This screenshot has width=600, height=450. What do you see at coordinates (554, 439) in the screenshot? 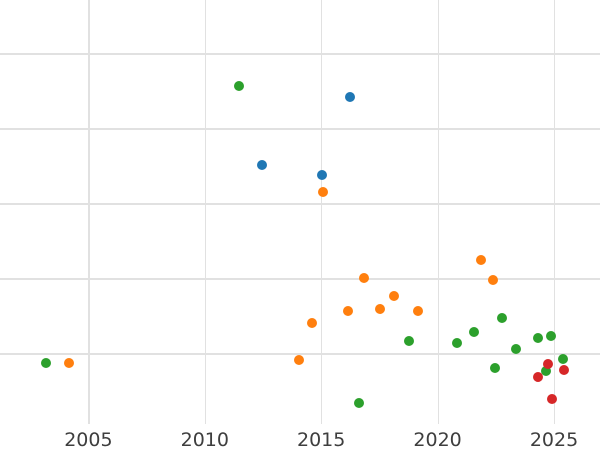
I see `x-tick-label: 2025` at bounding box center [554, 439].